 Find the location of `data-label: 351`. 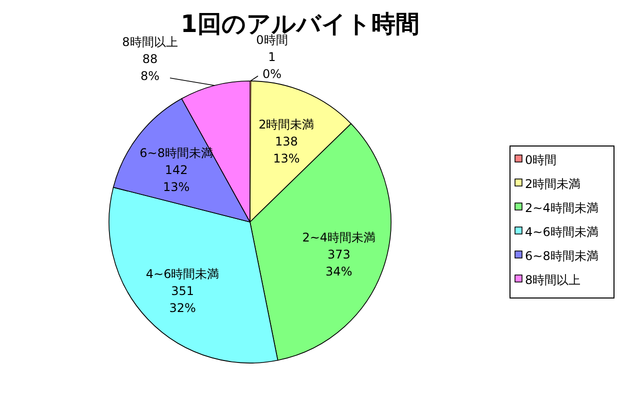

data-label: 351 is located at coordinates (182, 291).